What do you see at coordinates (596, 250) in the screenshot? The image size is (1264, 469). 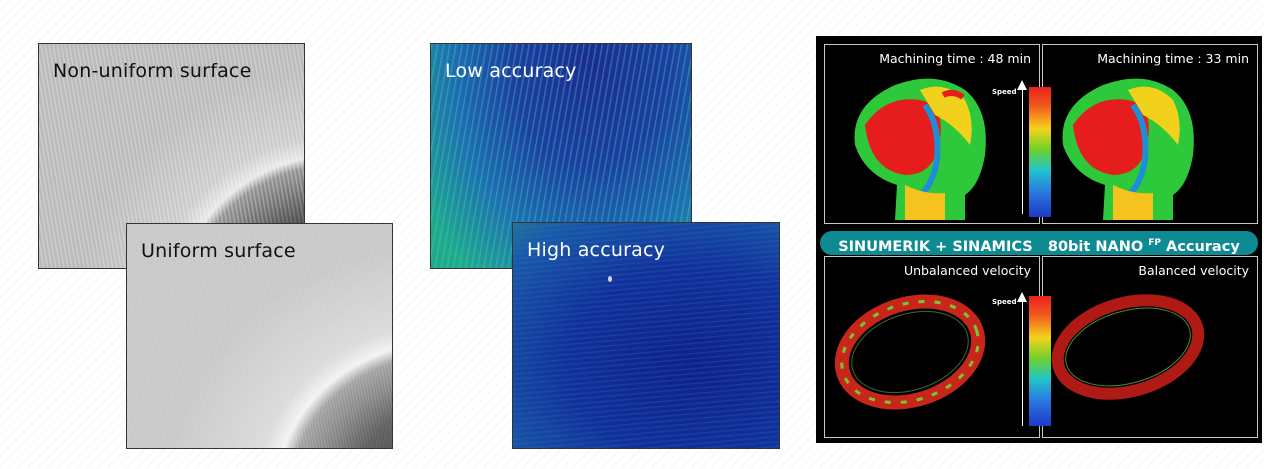 I see `high-accuracy-label: High accuracy` at bounding box center [596, 250].